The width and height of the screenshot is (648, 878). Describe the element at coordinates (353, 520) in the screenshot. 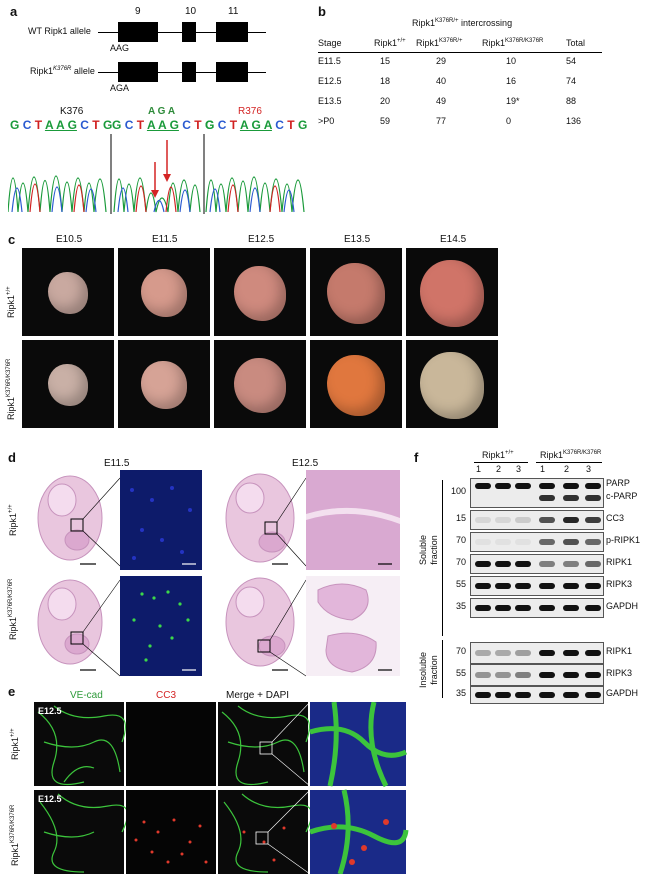

I see `he-zoom-wt-e12` at that location.